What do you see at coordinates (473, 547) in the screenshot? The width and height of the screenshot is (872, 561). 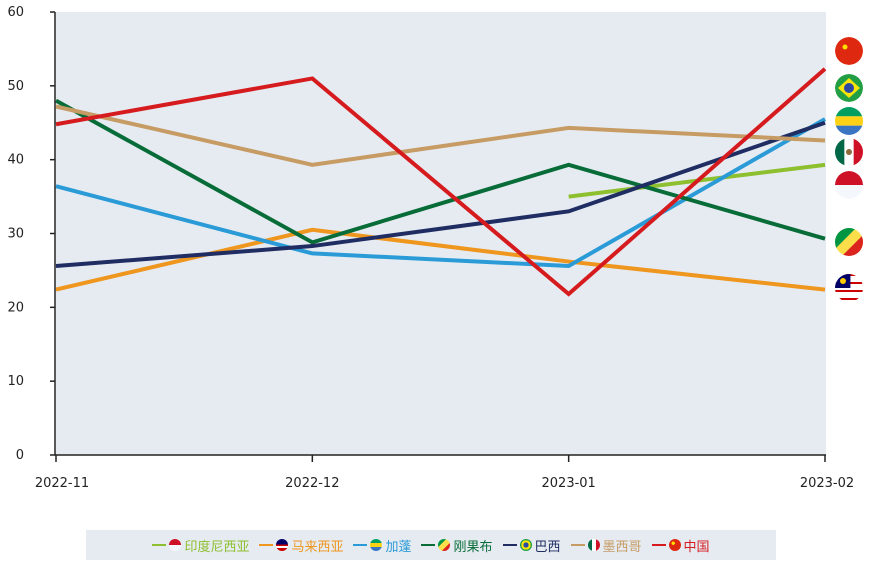 I see `legend-label: 刚果布` at bounding box center [473, 547].